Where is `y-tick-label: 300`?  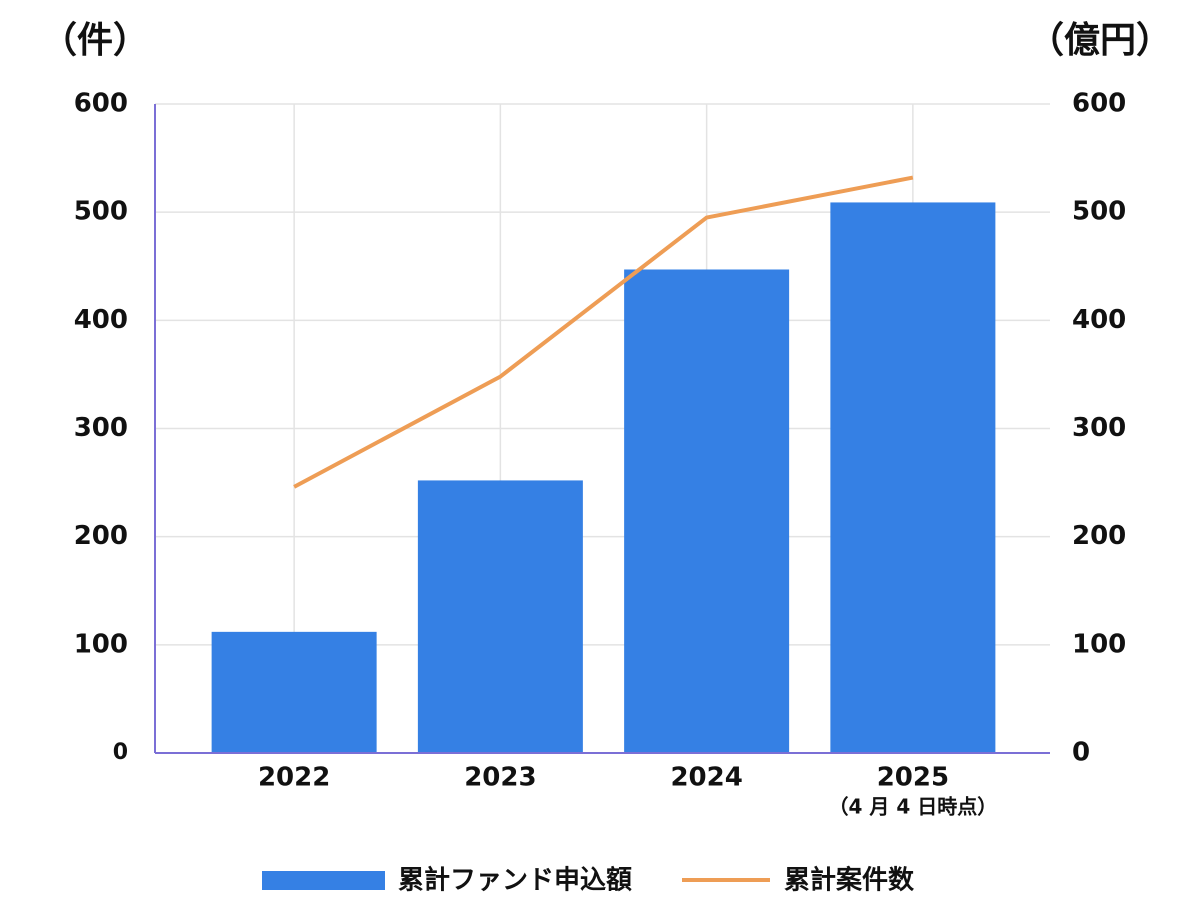 y-tick-label: 300 is located at coordinates (101, 428).